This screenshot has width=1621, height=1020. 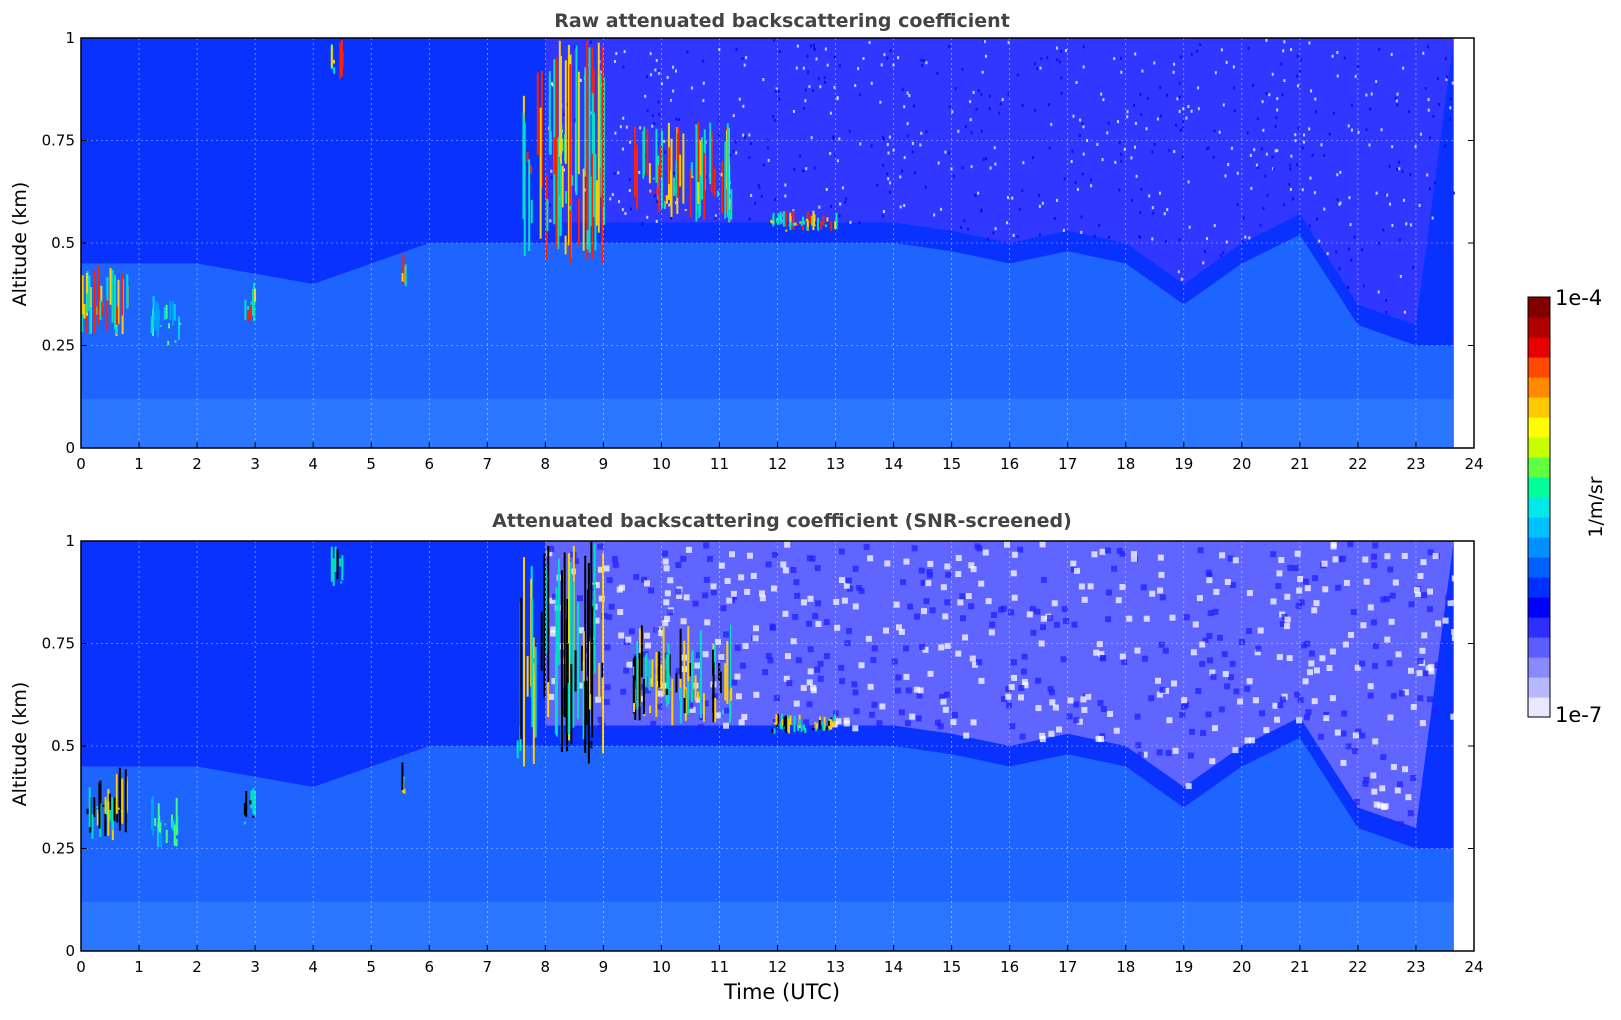 I want to click on y-tick-label: 1, so click(x=70, y=541).